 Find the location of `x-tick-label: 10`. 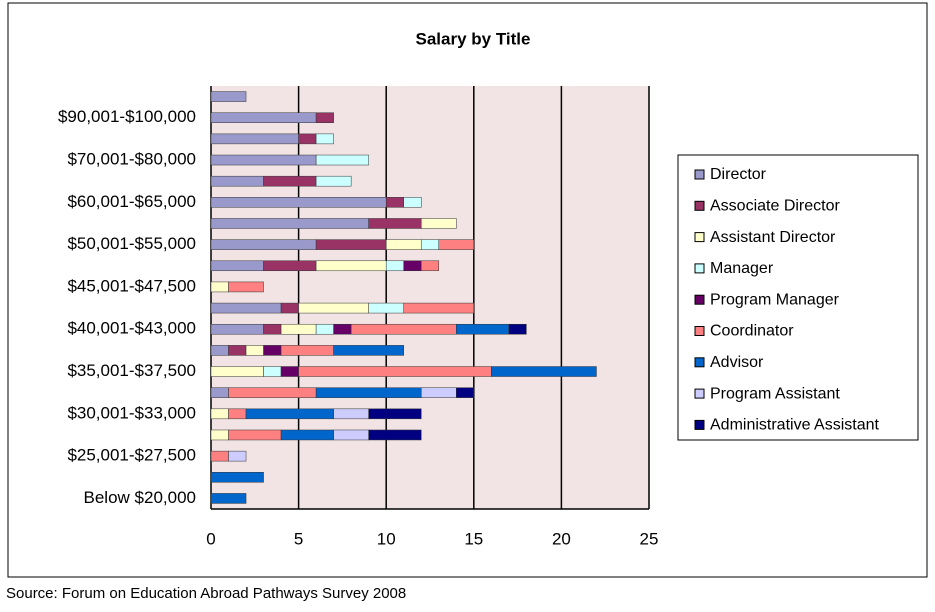

x-tick-label: 10 is located at coordinates (386, 538).